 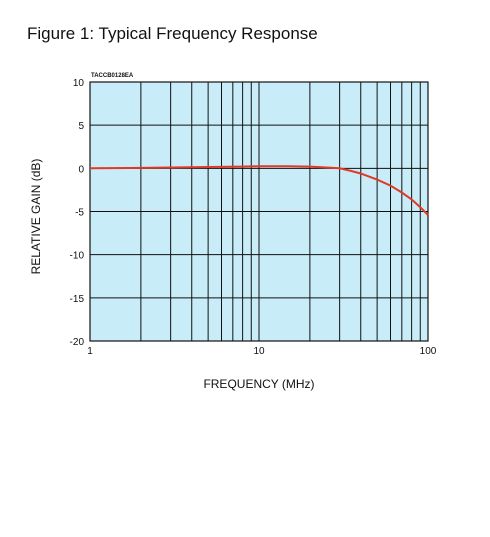 I want to click on x-axis-label: FREQUENCY (MHz), so click(x=258, y=384).